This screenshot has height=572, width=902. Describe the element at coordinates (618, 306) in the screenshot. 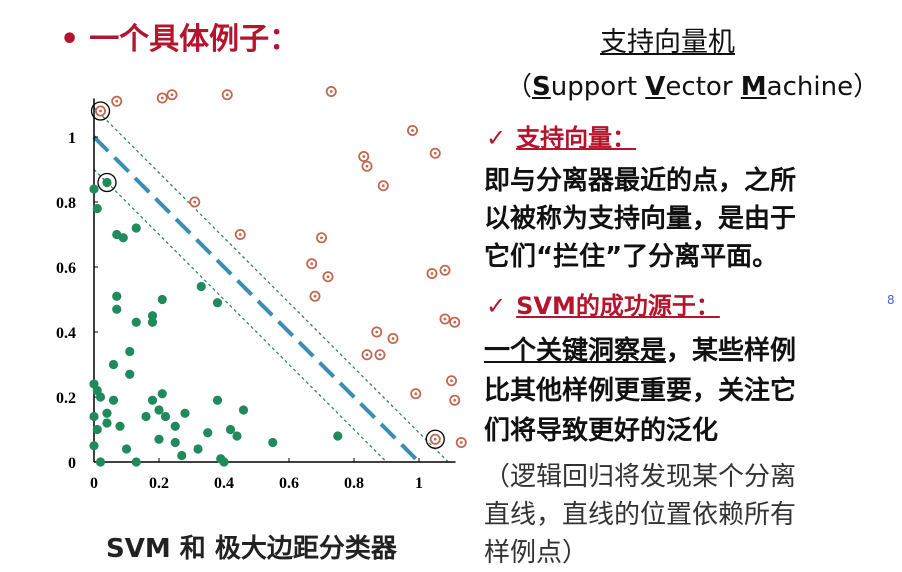

I see `section2-title-text: SVM的成功源于：` at that location.